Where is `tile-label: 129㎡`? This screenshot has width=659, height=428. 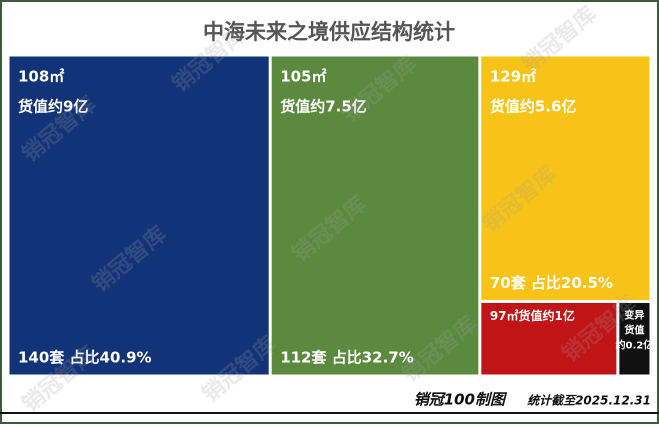
tile-label: 129㎡ is located at coordinates (513, 77).